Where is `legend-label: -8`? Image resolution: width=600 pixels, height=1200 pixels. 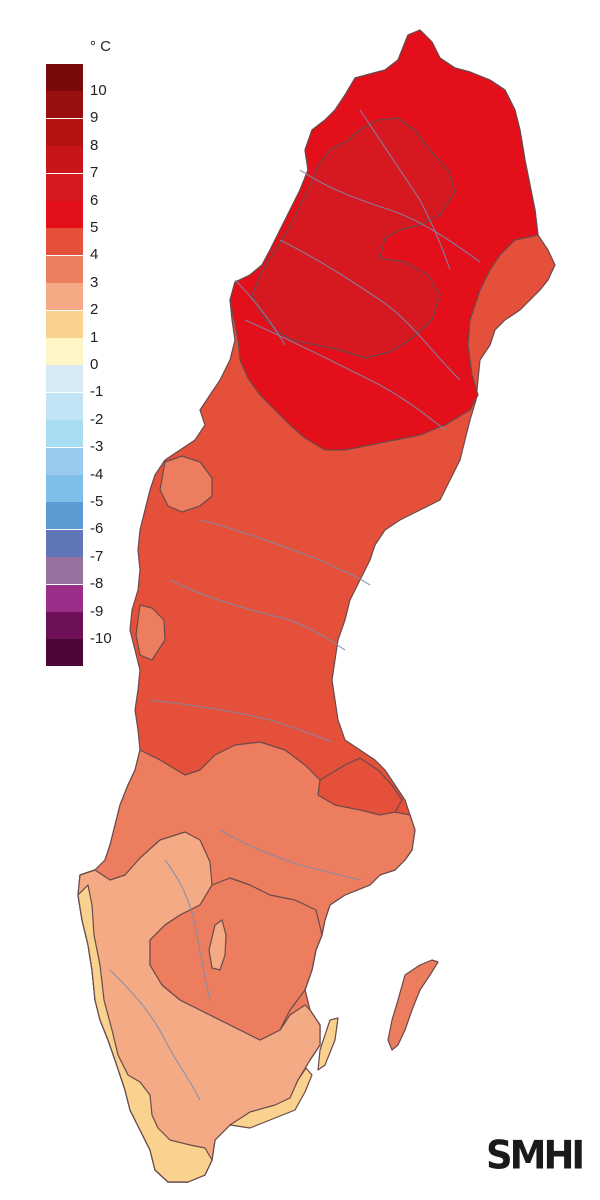 legend-label: -8 is located at coordinates (97, 584).